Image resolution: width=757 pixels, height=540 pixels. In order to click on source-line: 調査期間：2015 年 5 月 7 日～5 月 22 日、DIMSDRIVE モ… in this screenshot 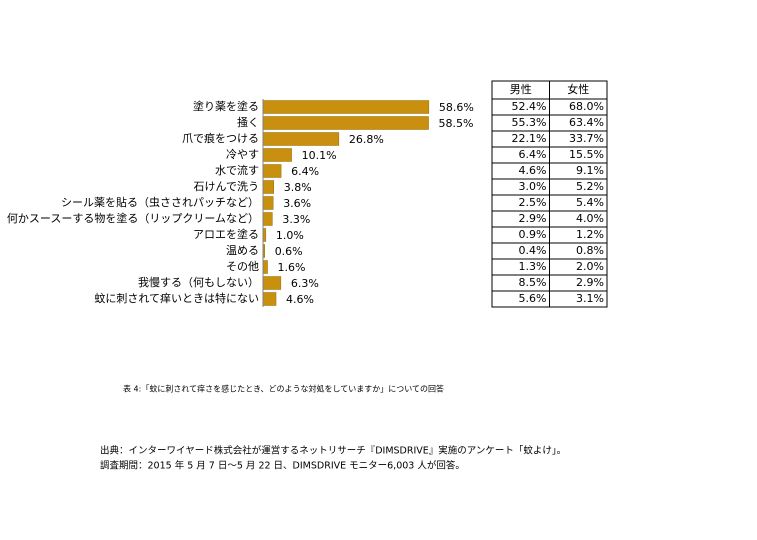, I will do `click(282, 466)`.